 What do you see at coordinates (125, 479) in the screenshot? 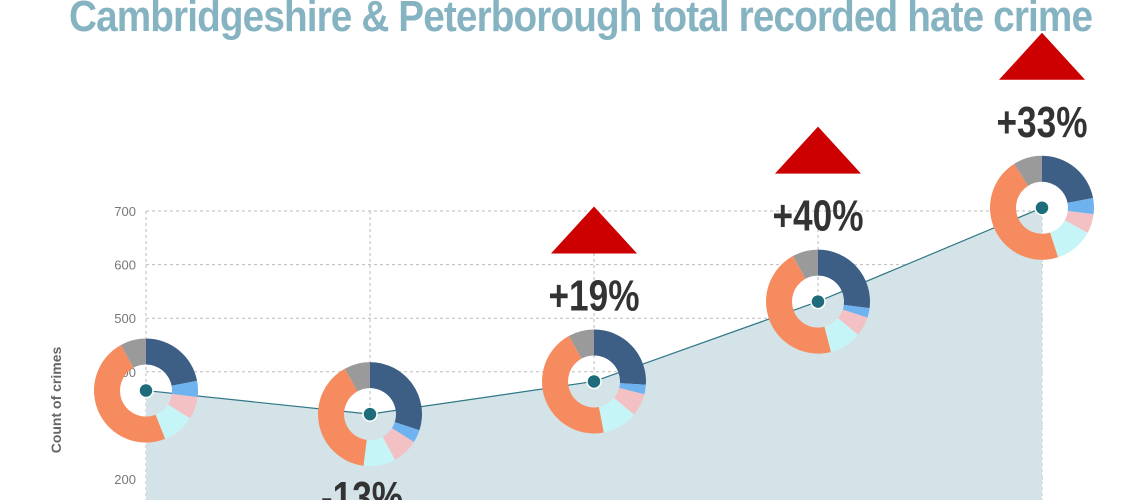
I see `y-tick-label-200: 200` at bounding box center [125, 479].